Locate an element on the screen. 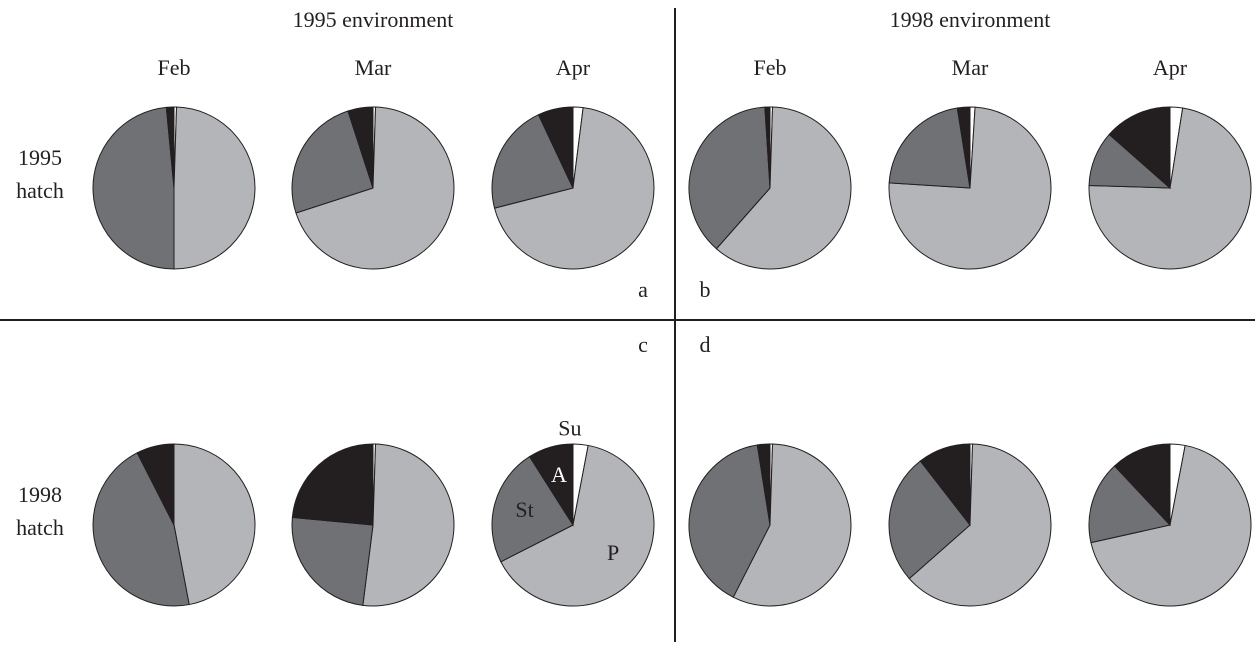 This screenshot has height=645, width=1255. panel-letter: c is located at coordinates (643, 344).